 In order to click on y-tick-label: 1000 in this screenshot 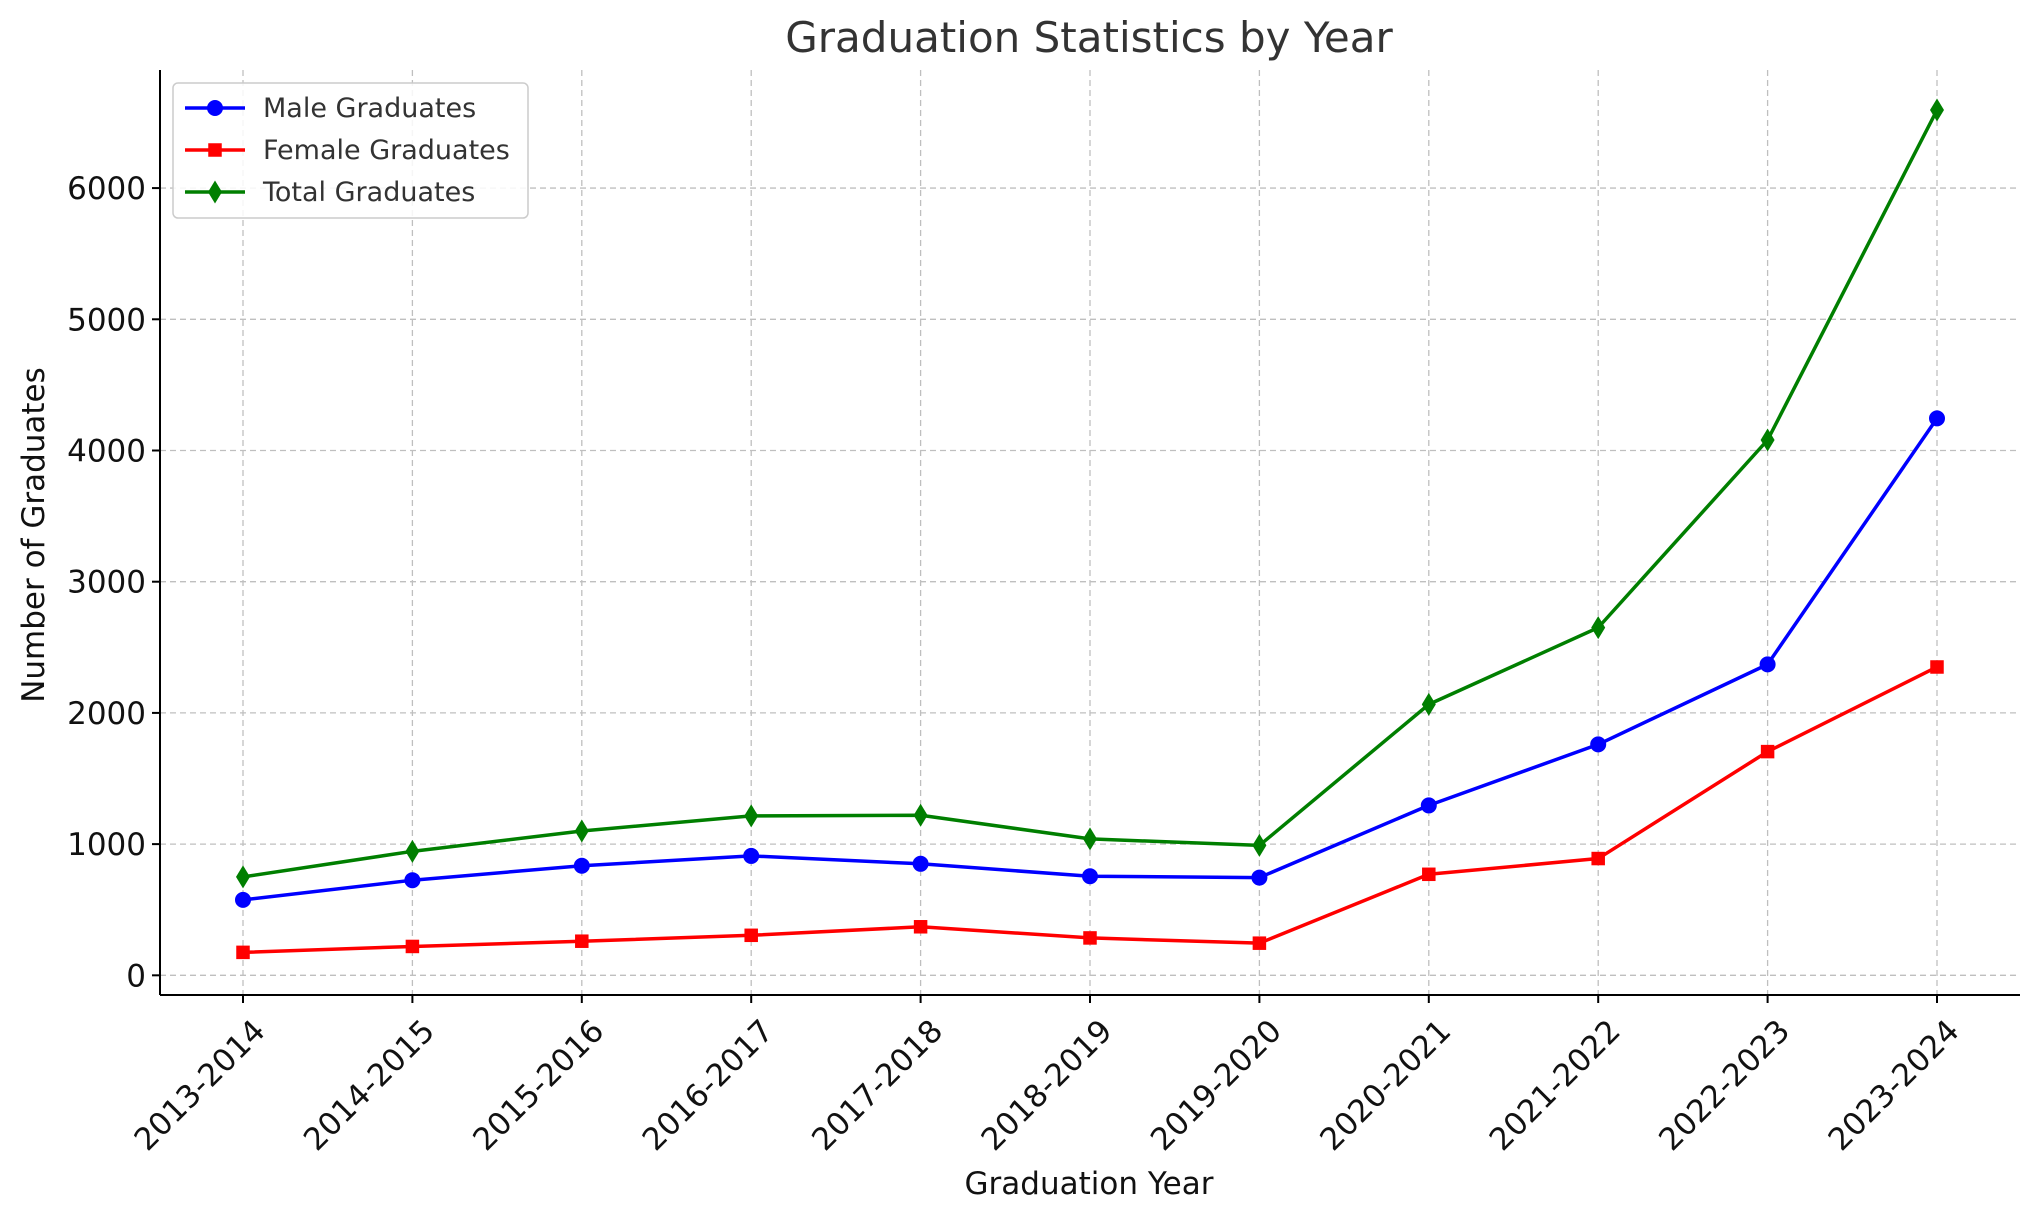, I will do `click(106, 845)`.